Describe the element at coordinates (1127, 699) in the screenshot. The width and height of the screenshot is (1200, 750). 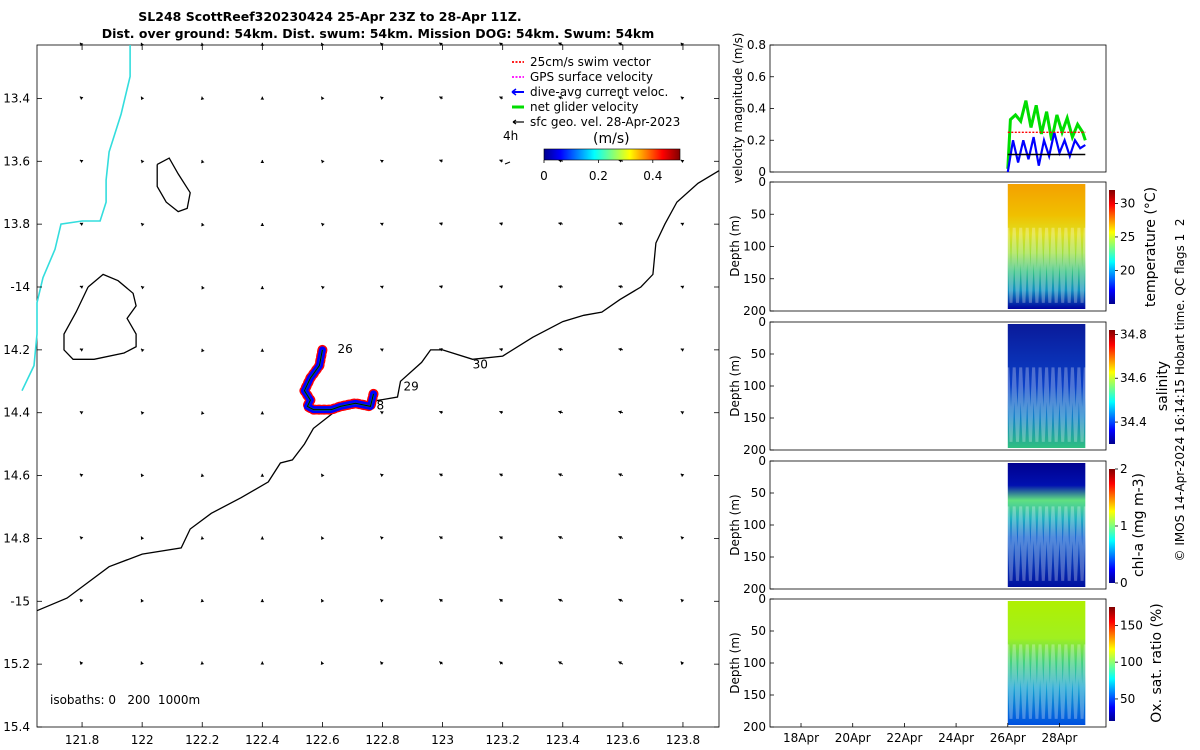
I see `ox-cb-tick-label: 50` at that location.